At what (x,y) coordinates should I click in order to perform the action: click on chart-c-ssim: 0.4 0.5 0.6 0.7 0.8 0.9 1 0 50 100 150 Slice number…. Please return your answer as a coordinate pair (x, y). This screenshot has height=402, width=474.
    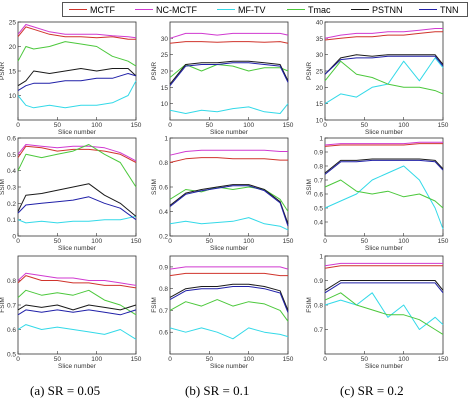
    Looking at the image, I should click on (377, 194).